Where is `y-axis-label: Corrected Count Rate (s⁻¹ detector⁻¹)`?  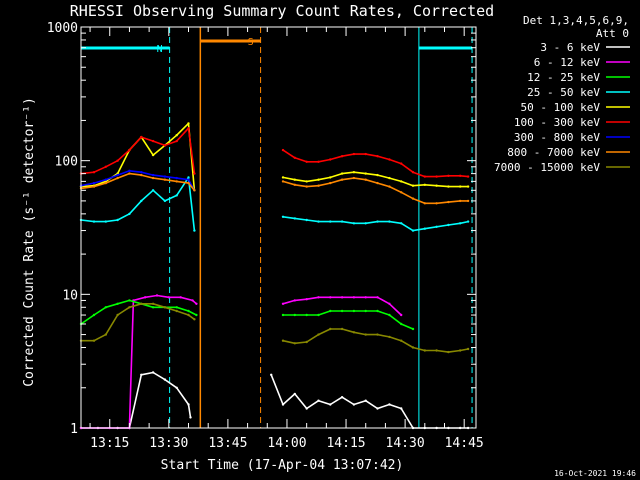
y-axis-label: Corrected Count Rate (s⁻¹ detector⁻¹) is located at coordinates (29, 242).